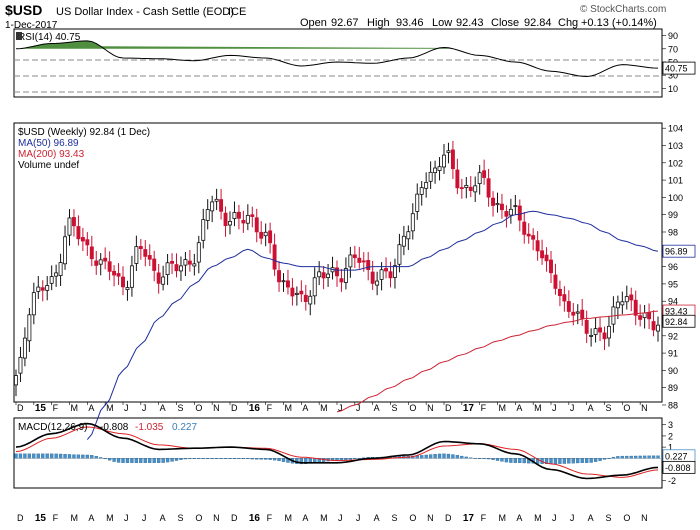 The height and width of the screenshot is (530, 700). I want to click on rsi-last-label: 40.75, so click(676, 69).